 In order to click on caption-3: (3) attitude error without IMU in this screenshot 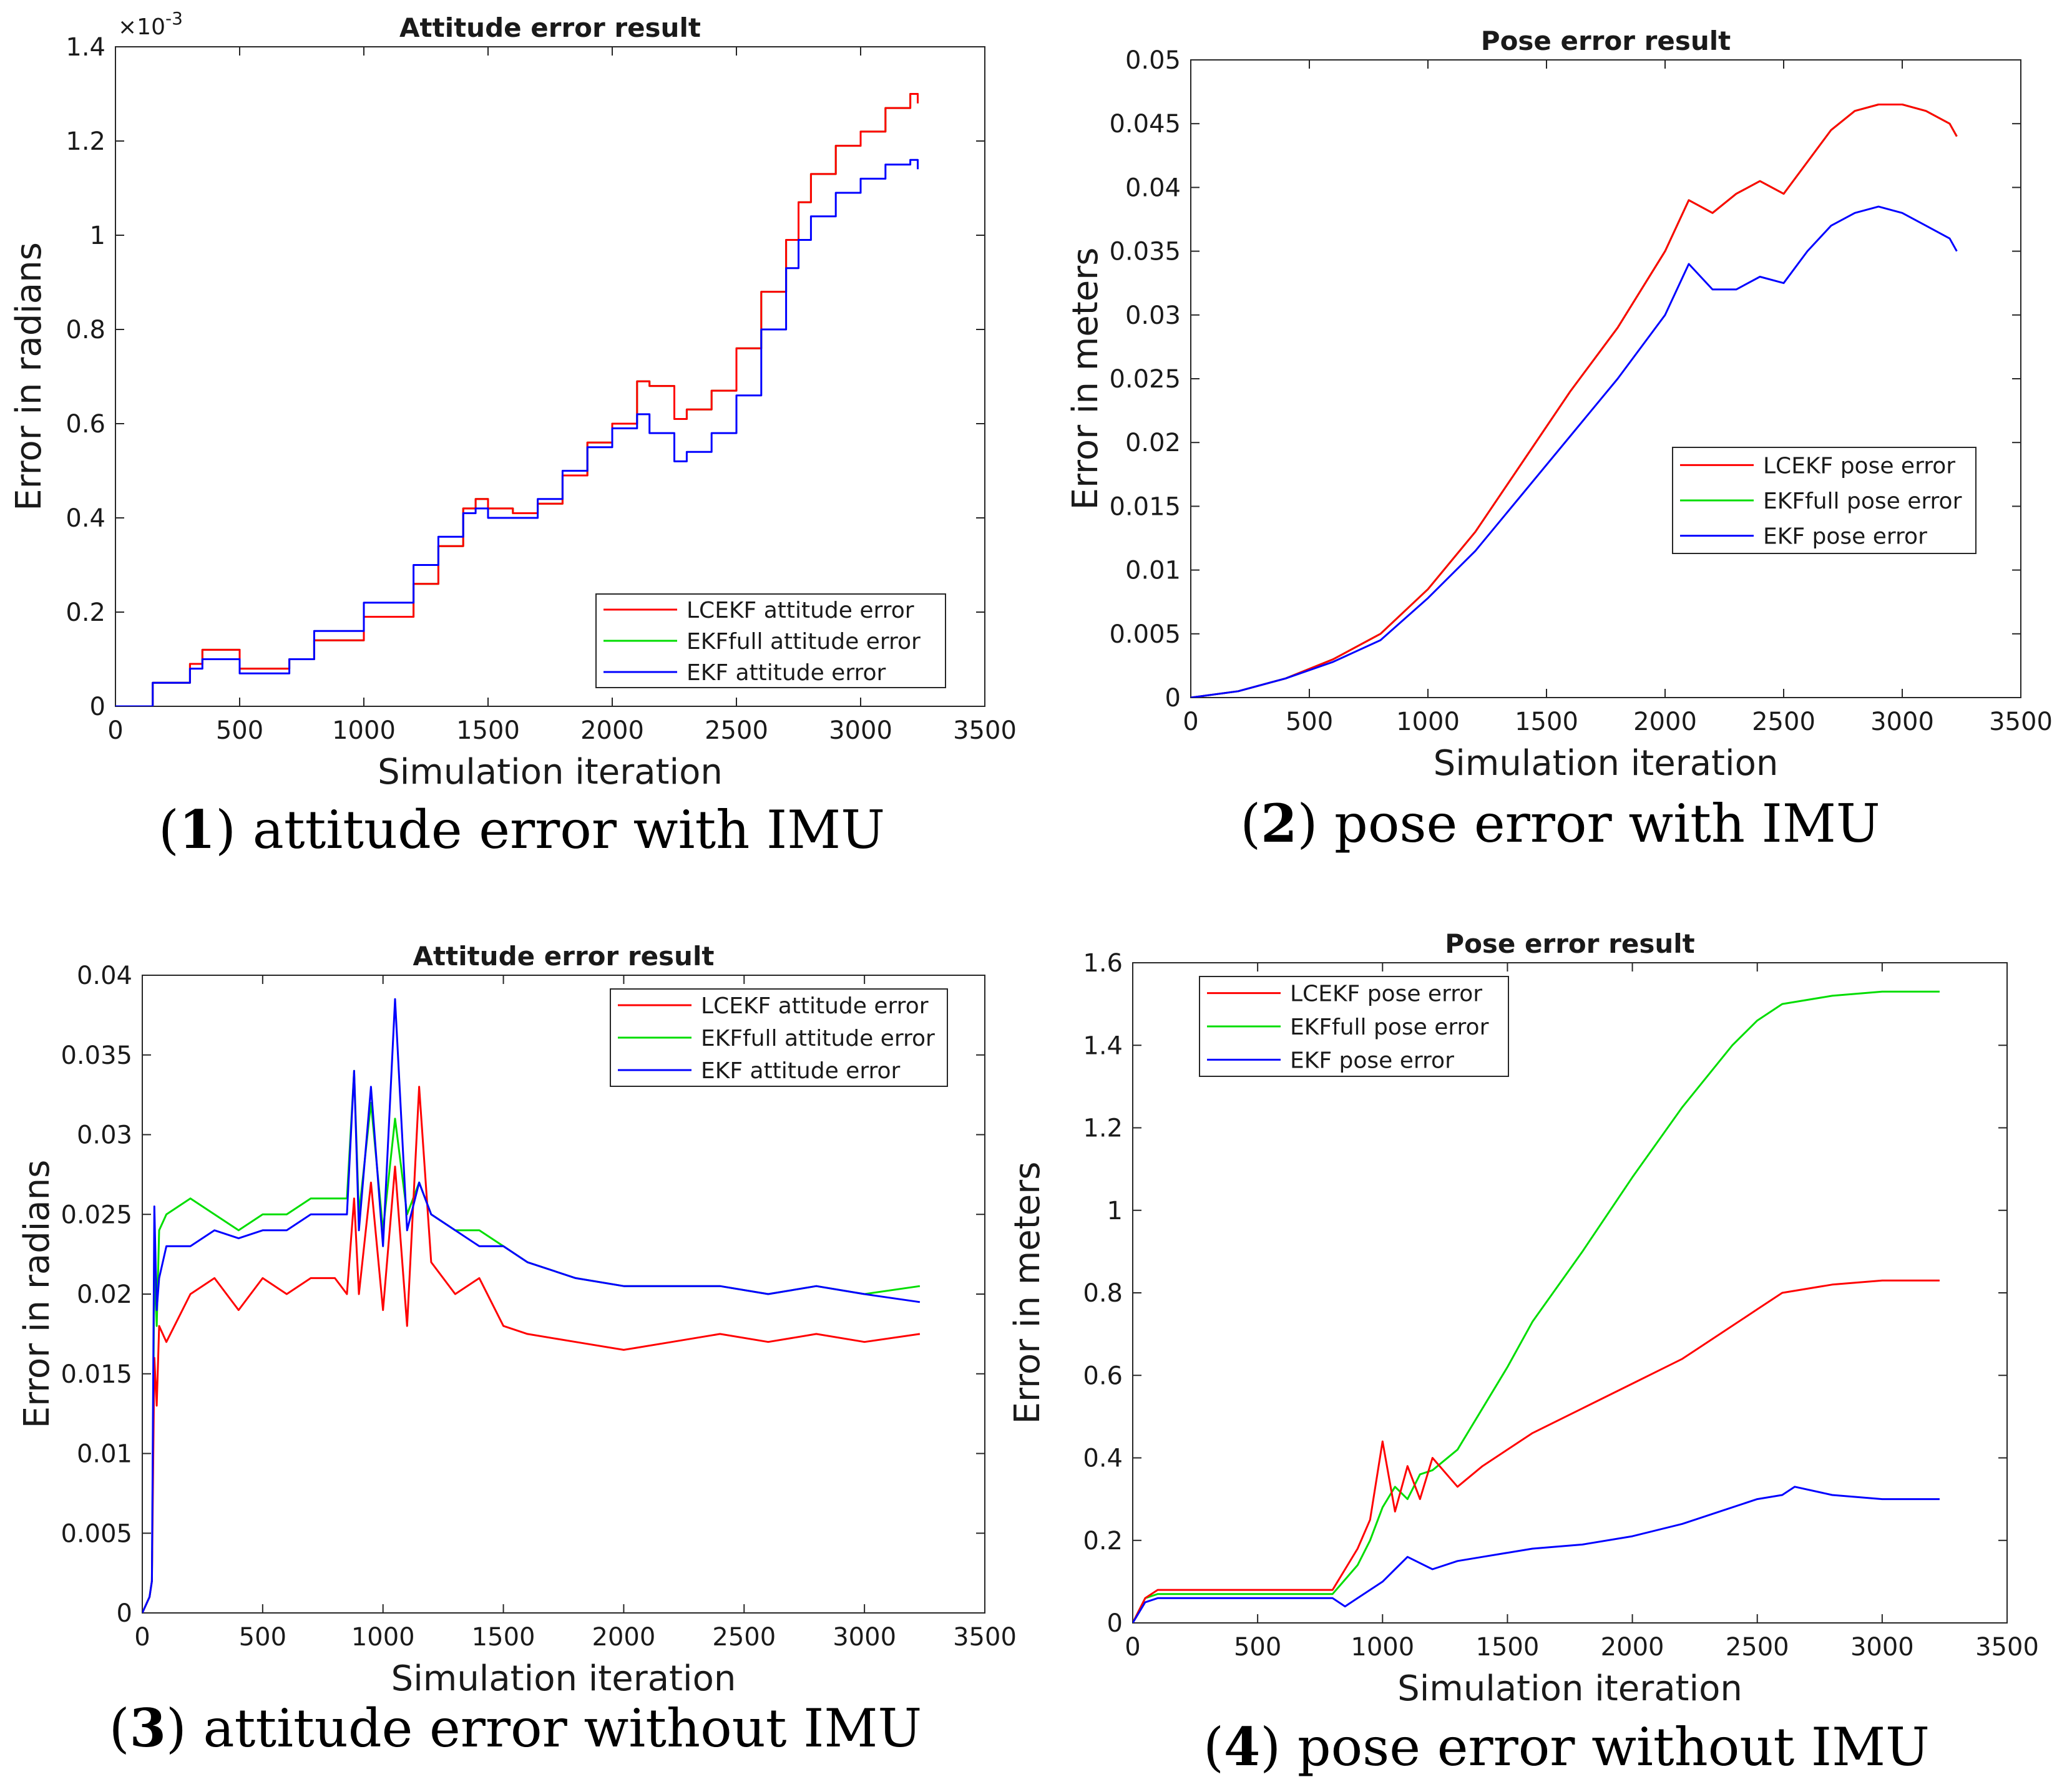, I will do `click(515, 1728)`.